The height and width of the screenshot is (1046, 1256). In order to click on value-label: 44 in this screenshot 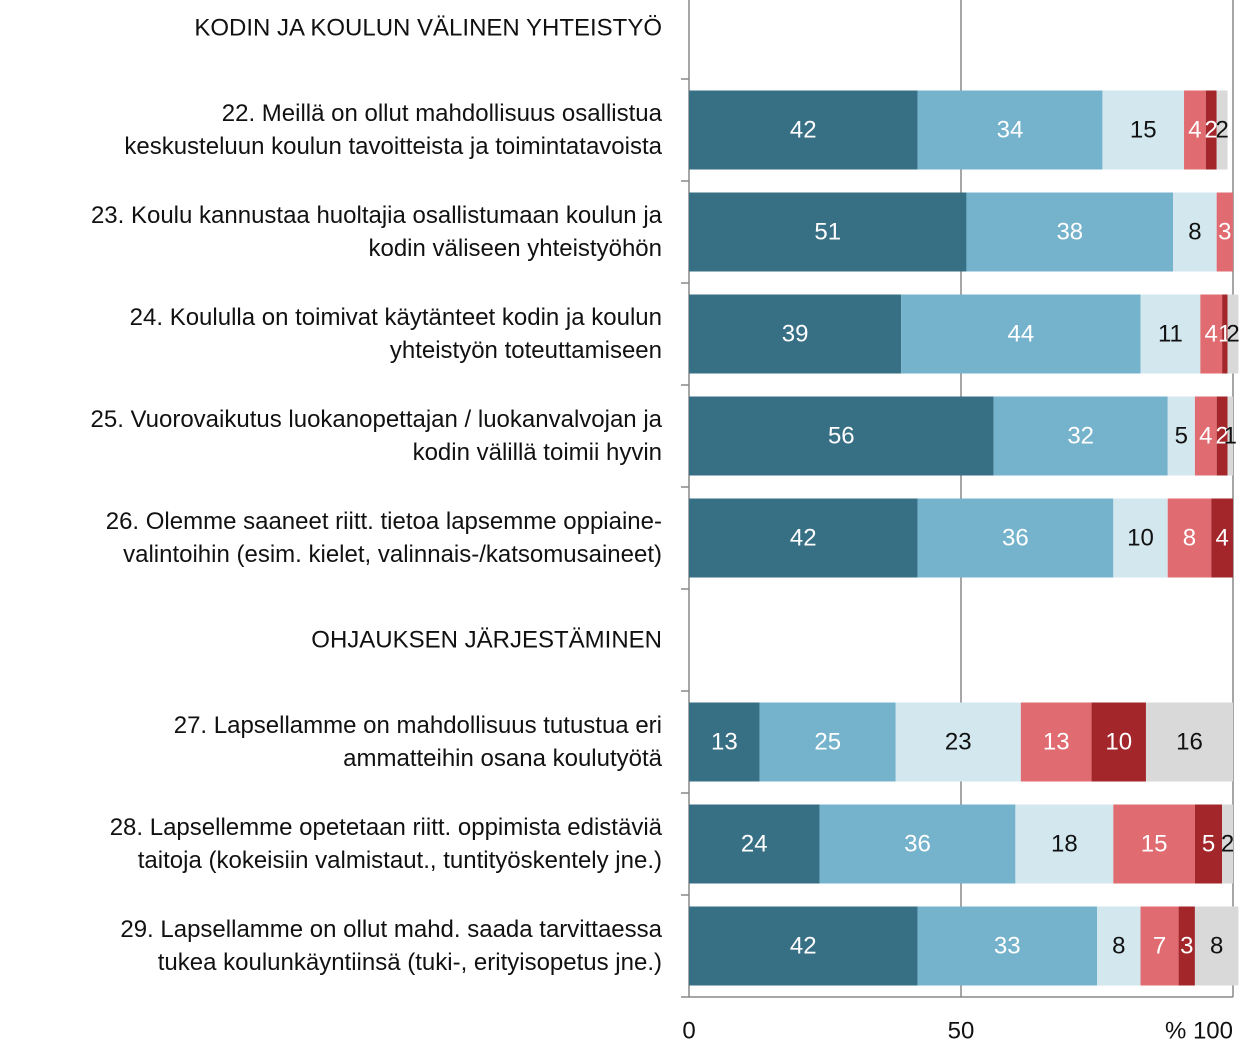, I will do `click(1020, 333)`.